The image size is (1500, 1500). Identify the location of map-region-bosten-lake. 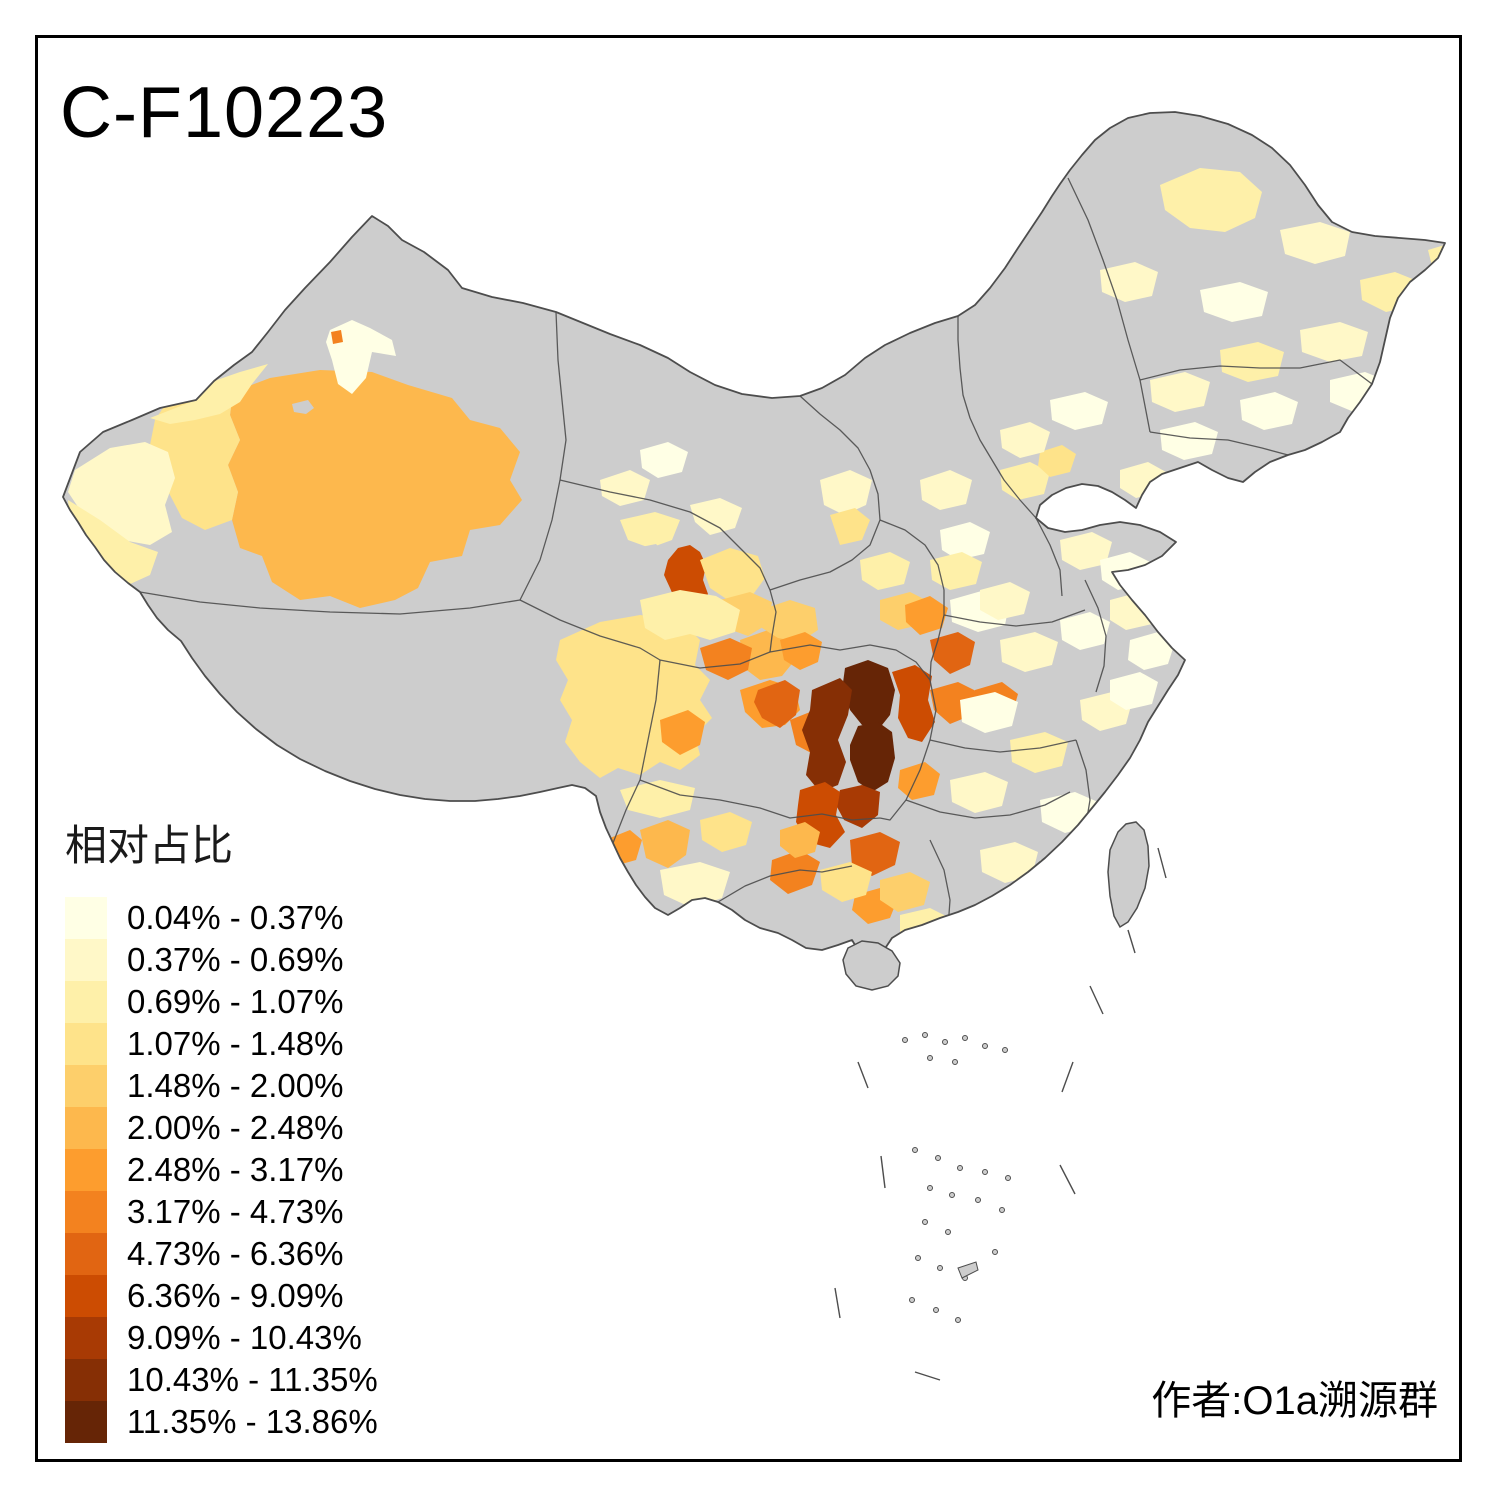
(303, 407).